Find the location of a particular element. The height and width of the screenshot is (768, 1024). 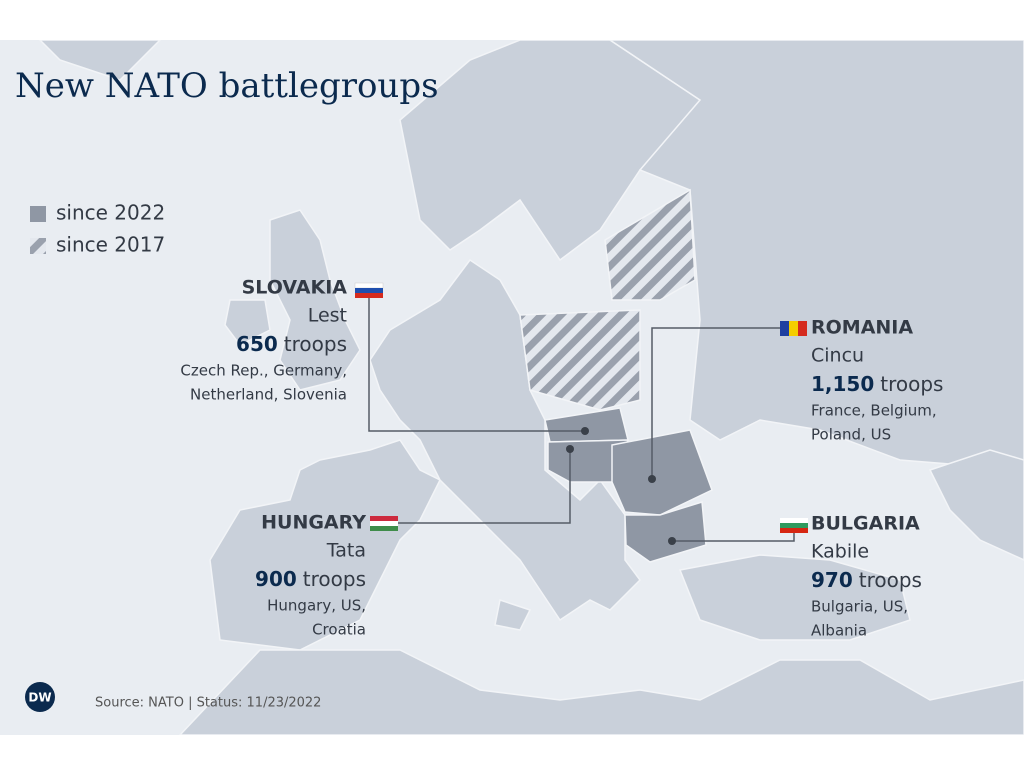

contributors: France, Belgium, is located at coordinates (874, 411).